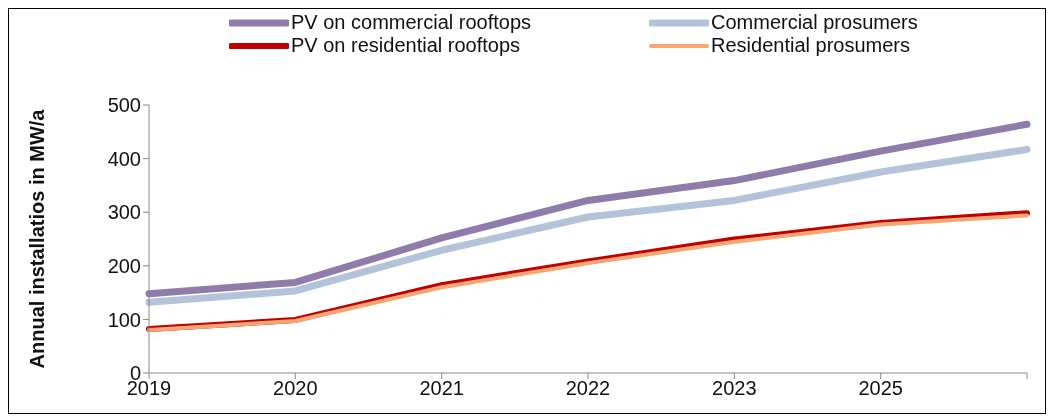 The width and height of the screenshot is (1052, 420). What do you see at coordinates (441, 388) in the screenshot?
I see `x-tick-label: 2021` at bounding box center [441, 388].